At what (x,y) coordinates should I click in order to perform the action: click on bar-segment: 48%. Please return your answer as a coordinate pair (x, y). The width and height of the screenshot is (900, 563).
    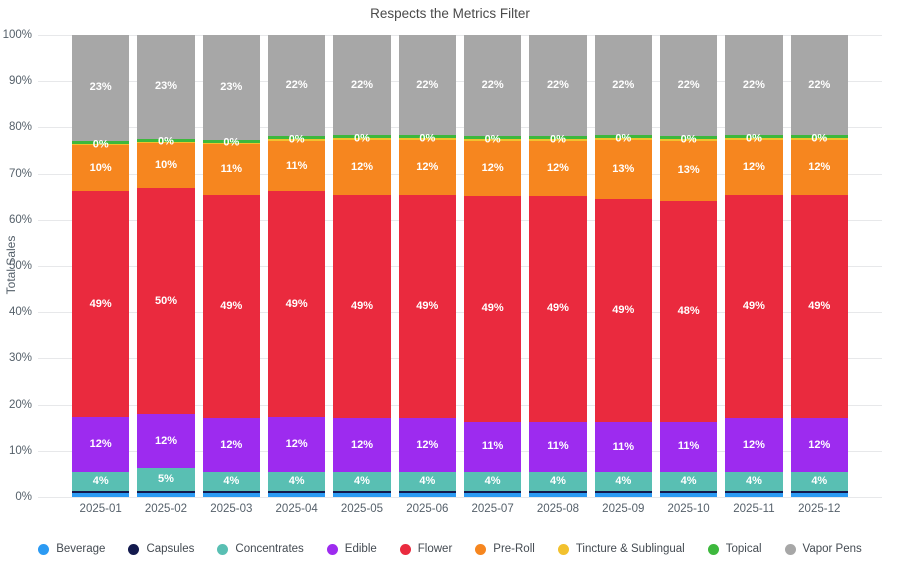
    Looking at the image, I should click on (688, 311).